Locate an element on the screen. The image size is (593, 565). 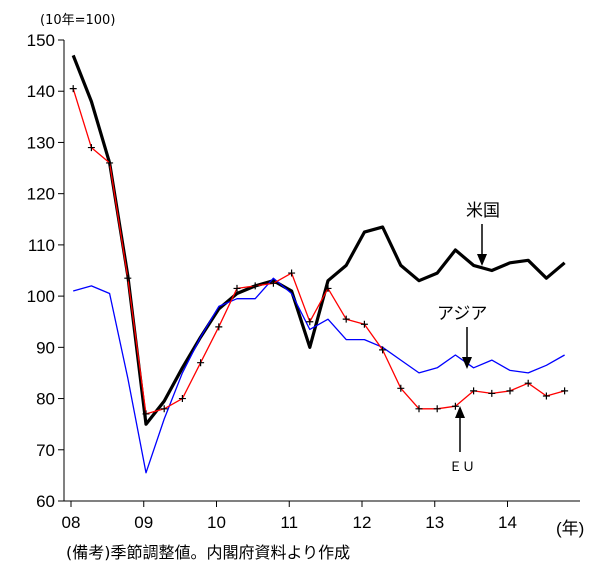
x-unit-label: (年) is located at coordinates (570, 528).